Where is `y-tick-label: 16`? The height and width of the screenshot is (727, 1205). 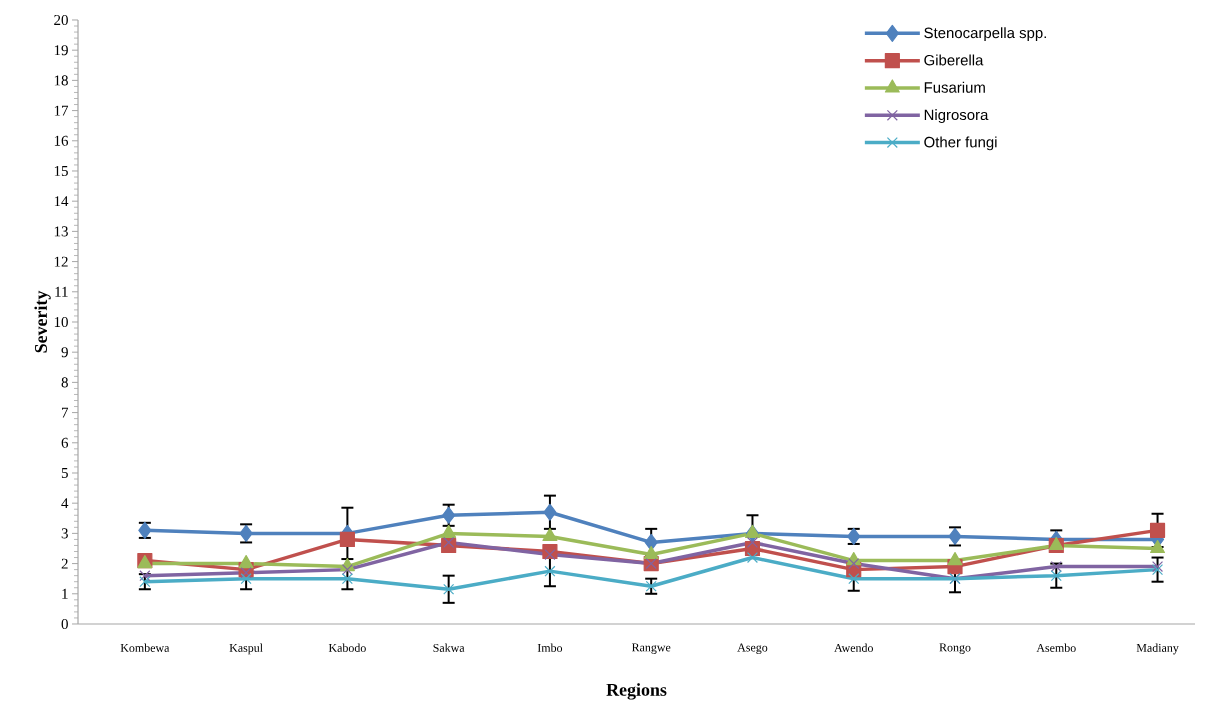
y-tick-label: 16 is located at coordinates (61, 140).